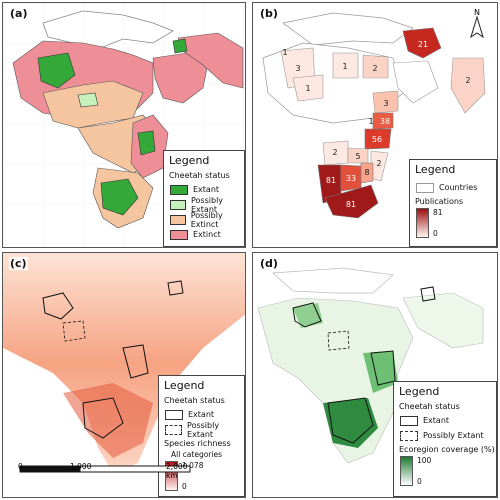  Describe the element at coordinates (409, 435) in the screenshot. I see `possibly-extant-outline-swatch` at that location.